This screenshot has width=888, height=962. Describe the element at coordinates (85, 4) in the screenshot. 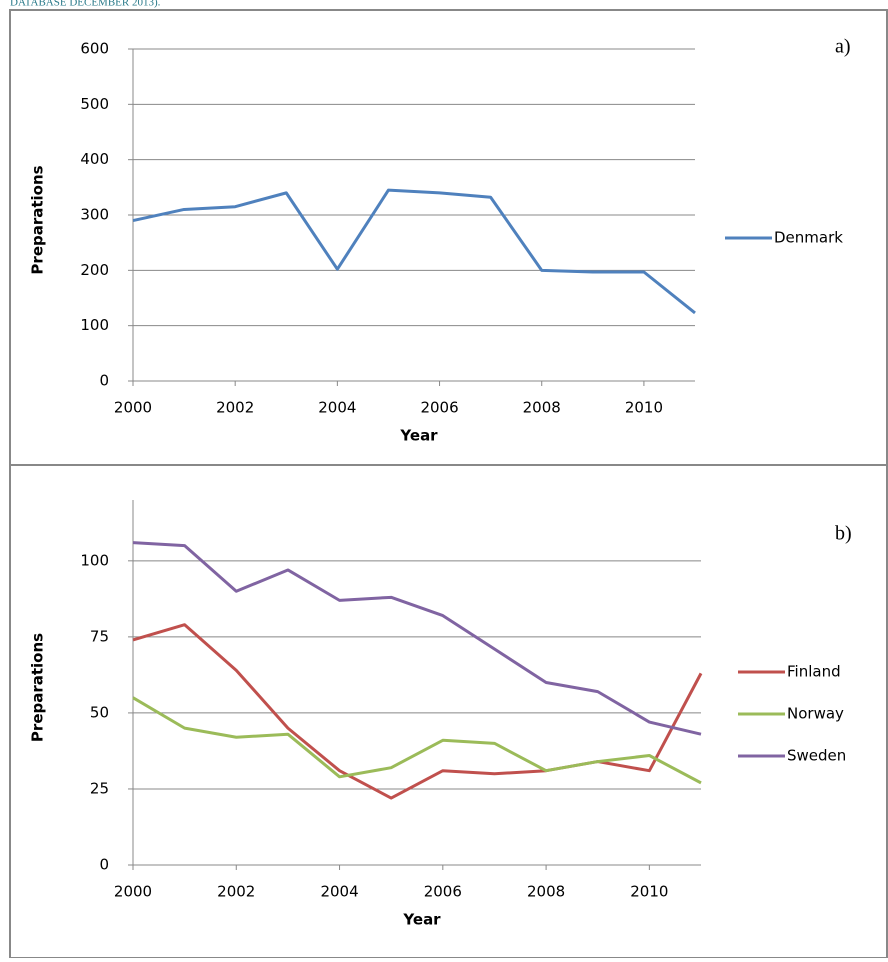

I see `caption: DATABASE DECEMBER 2013).` at that location.